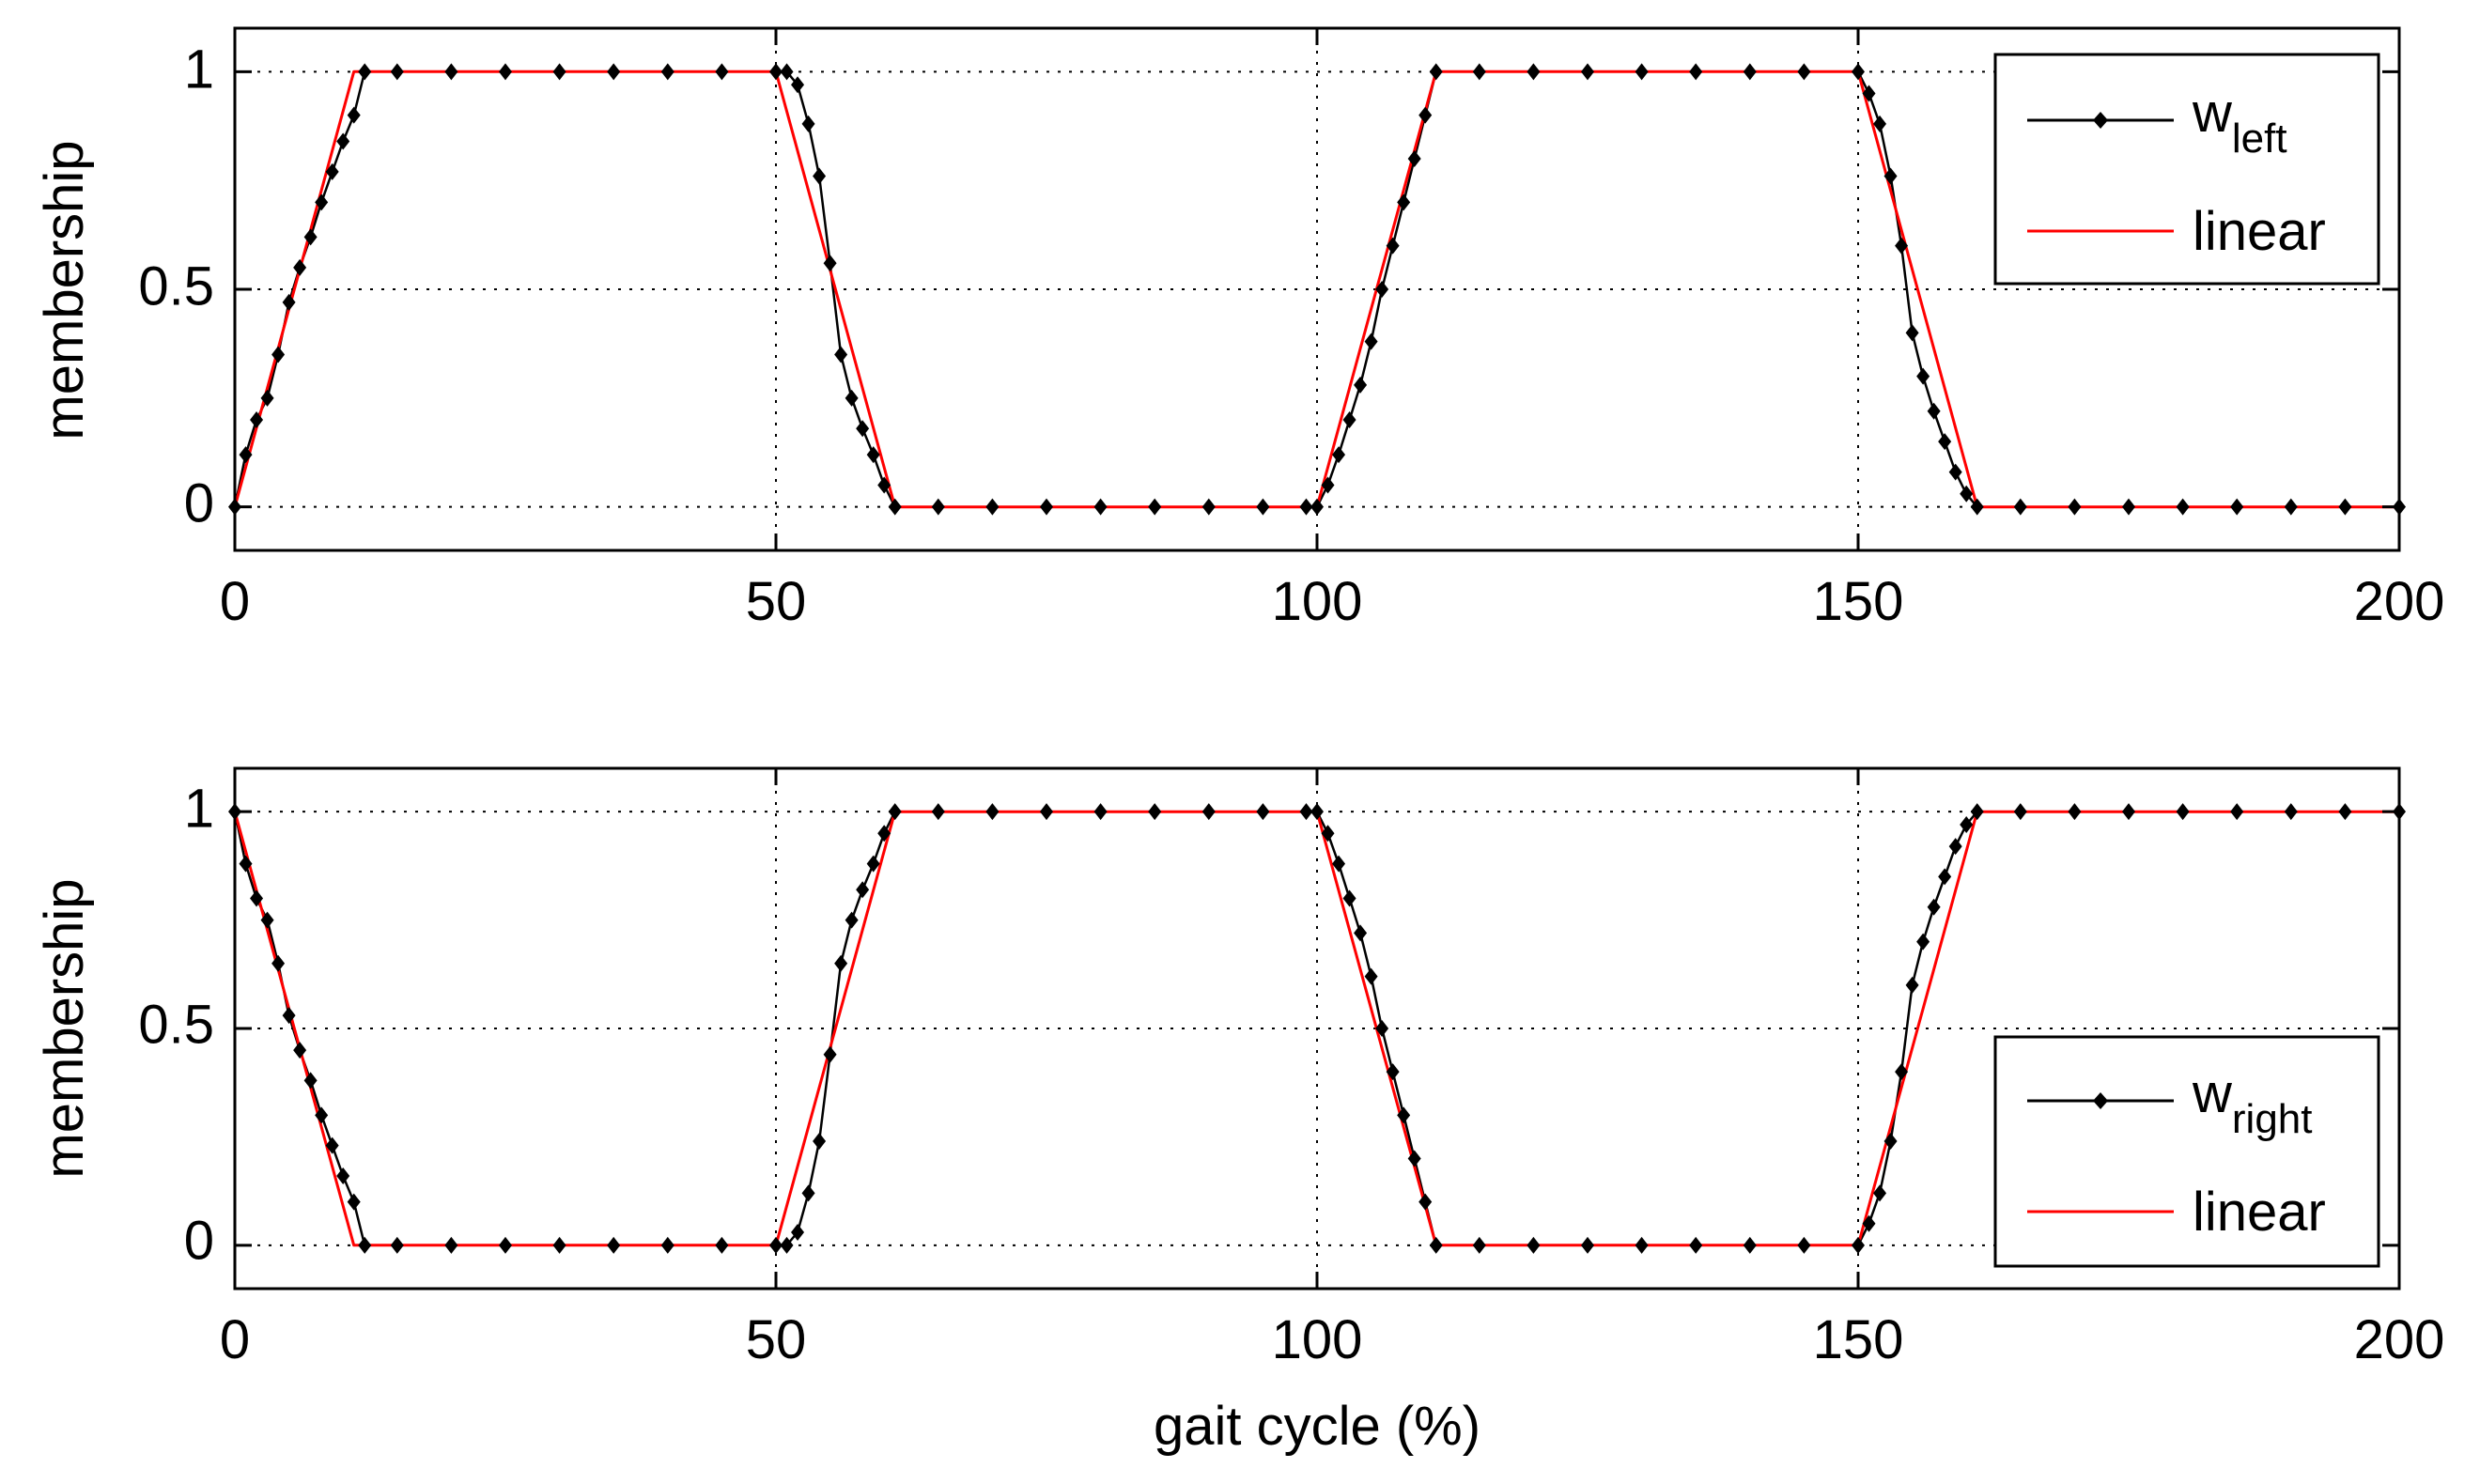 The width and height of the screenshot is (2480, 1484). Describe the element at coordinates (2186, 169) in the screenshot. I see `top-legend-box` at that location.